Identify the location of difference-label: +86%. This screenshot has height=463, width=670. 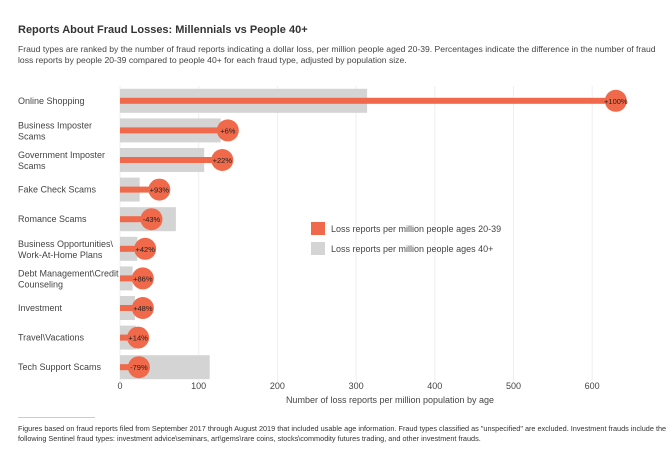
(143, 278).